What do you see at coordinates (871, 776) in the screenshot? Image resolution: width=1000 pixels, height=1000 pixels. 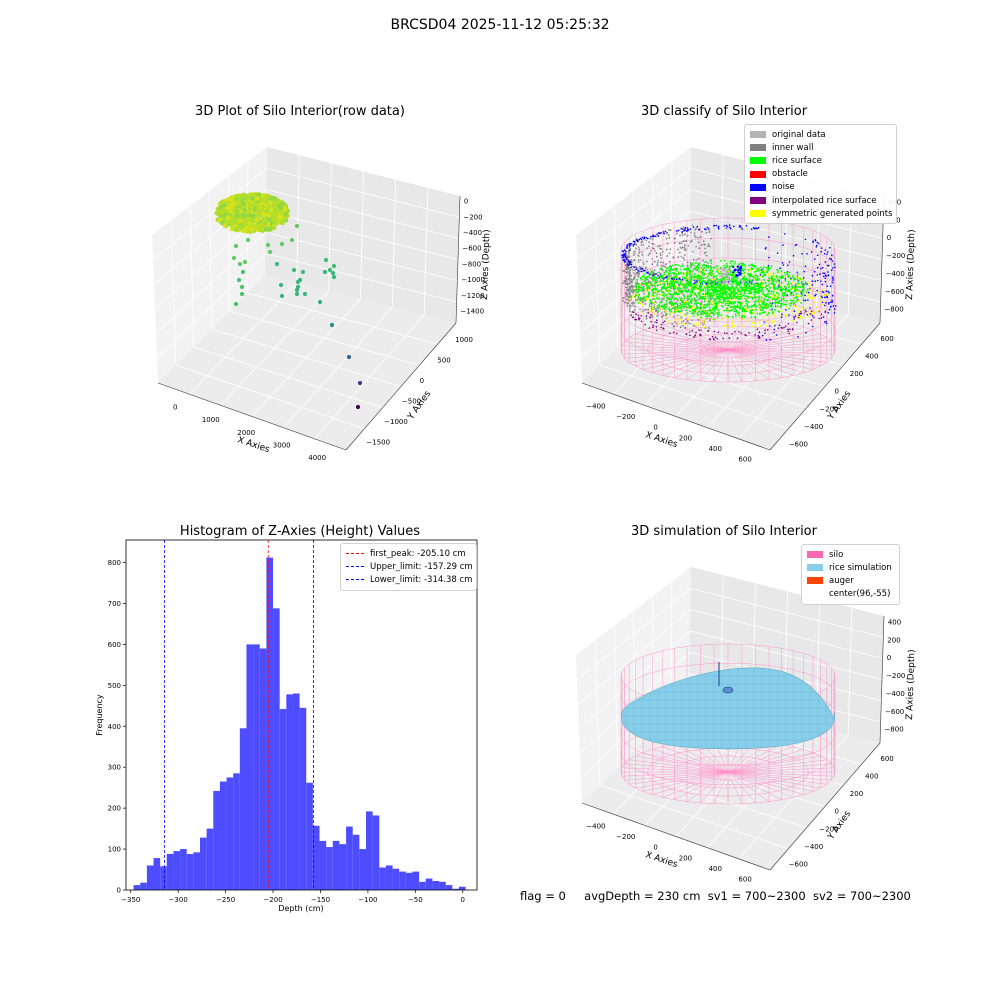 I see `y-tick-label: 400` at bounding box center [871, 776].